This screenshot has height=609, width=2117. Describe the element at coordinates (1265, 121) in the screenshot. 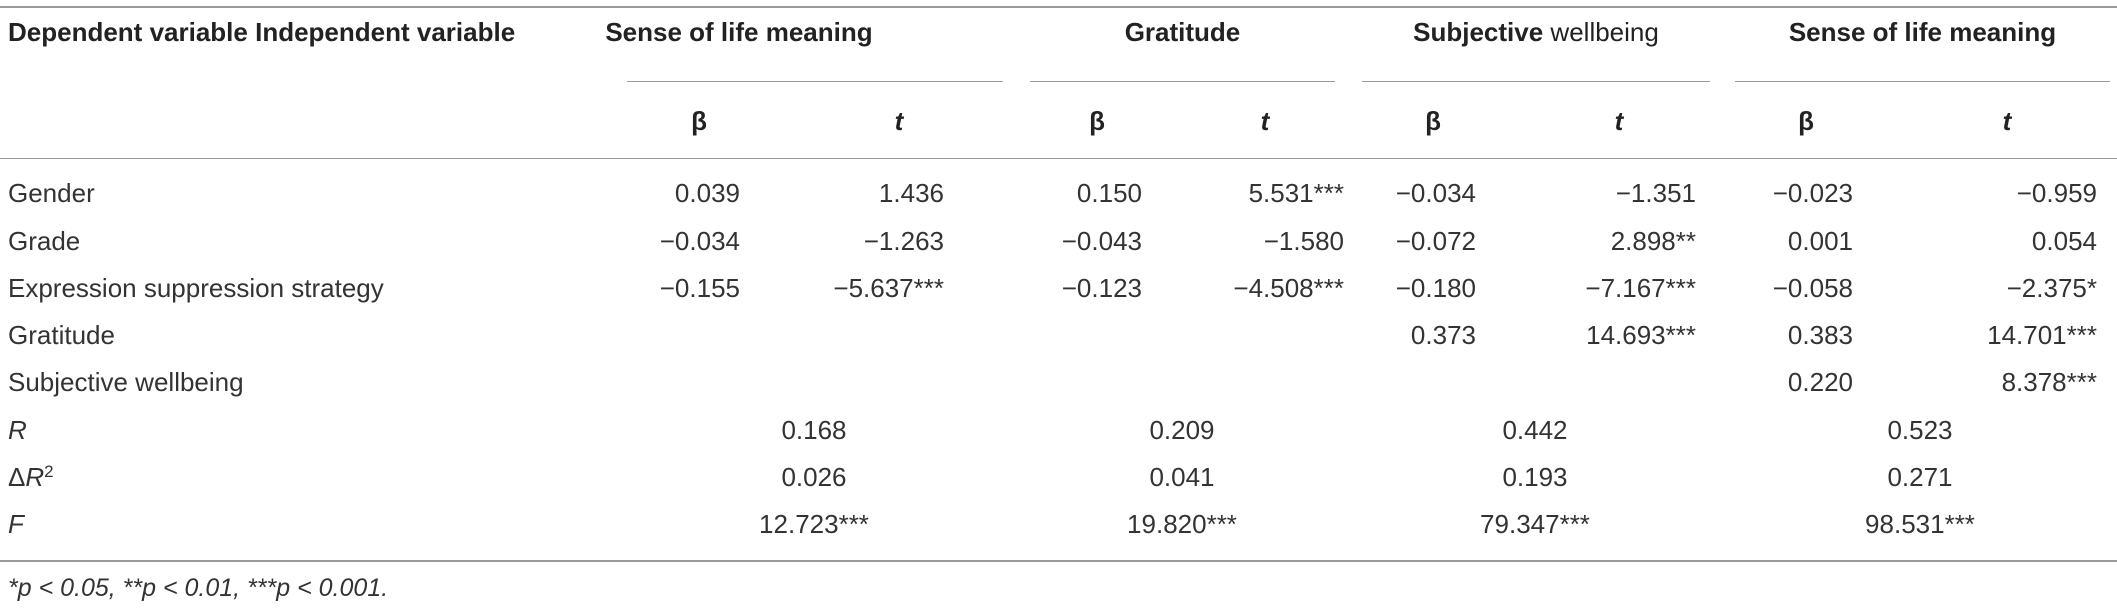

I see `t-header-2: t` at that location.